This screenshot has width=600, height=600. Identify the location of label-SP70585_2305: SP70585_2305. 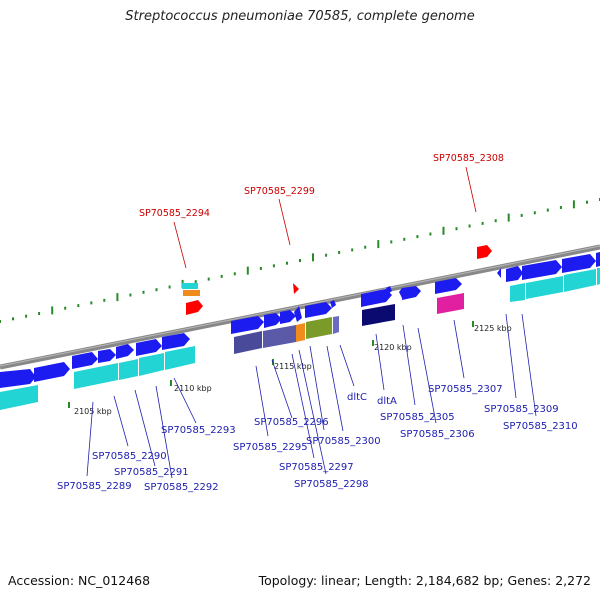
(417, 417).